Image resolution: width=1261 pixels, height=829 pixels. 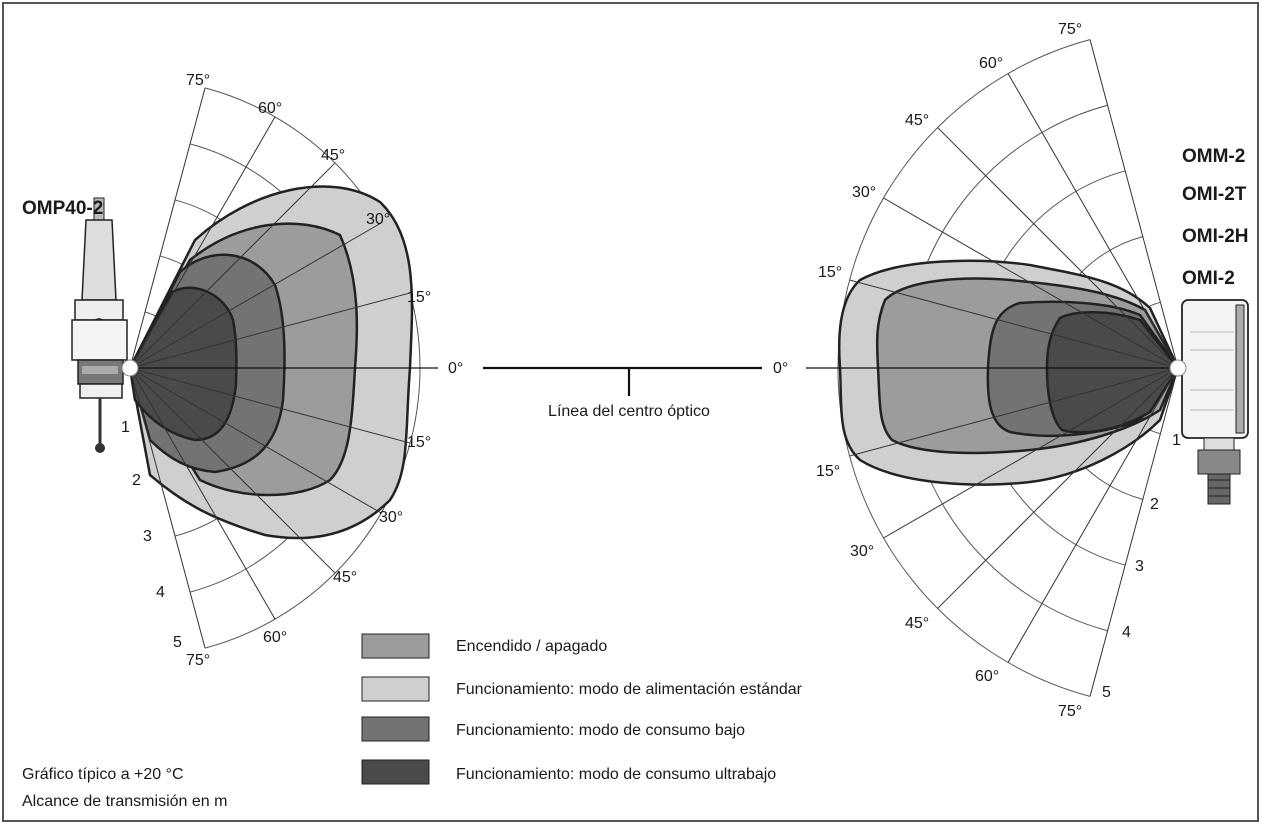 I want to click on right-range-2: 2, so click(x=1154, y=504).